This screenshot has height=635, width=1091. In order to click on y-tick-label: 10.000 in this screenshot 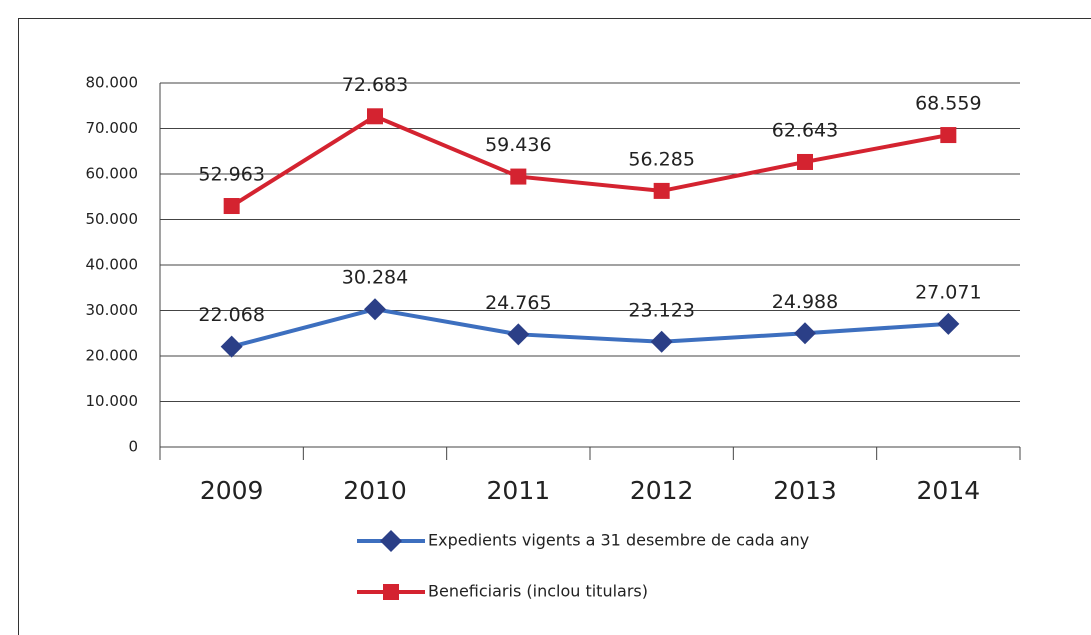, I will do `click(112, 401)`.